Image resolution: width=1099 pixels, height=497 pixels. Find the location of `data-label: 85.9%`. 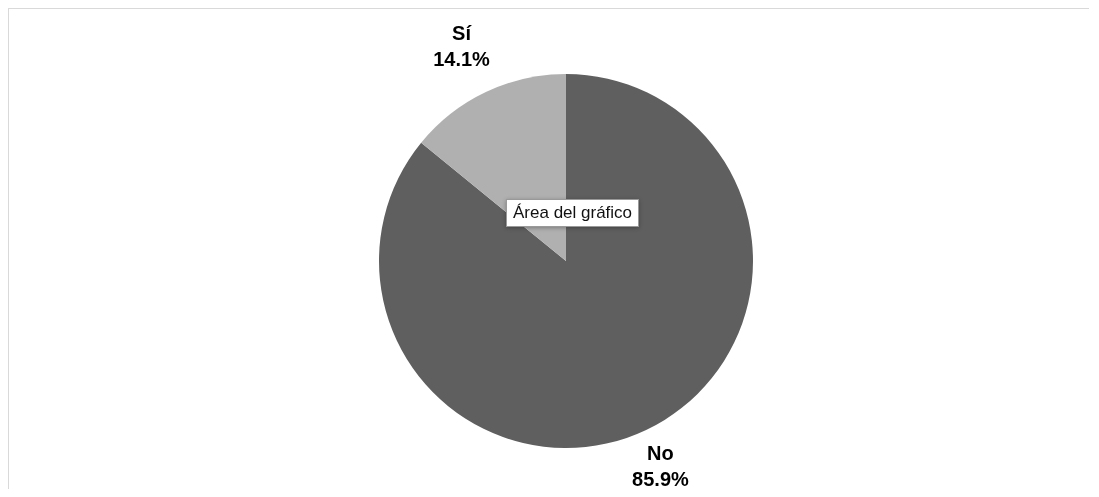

data-label: 85.9% is located at coordinates (661, 478).